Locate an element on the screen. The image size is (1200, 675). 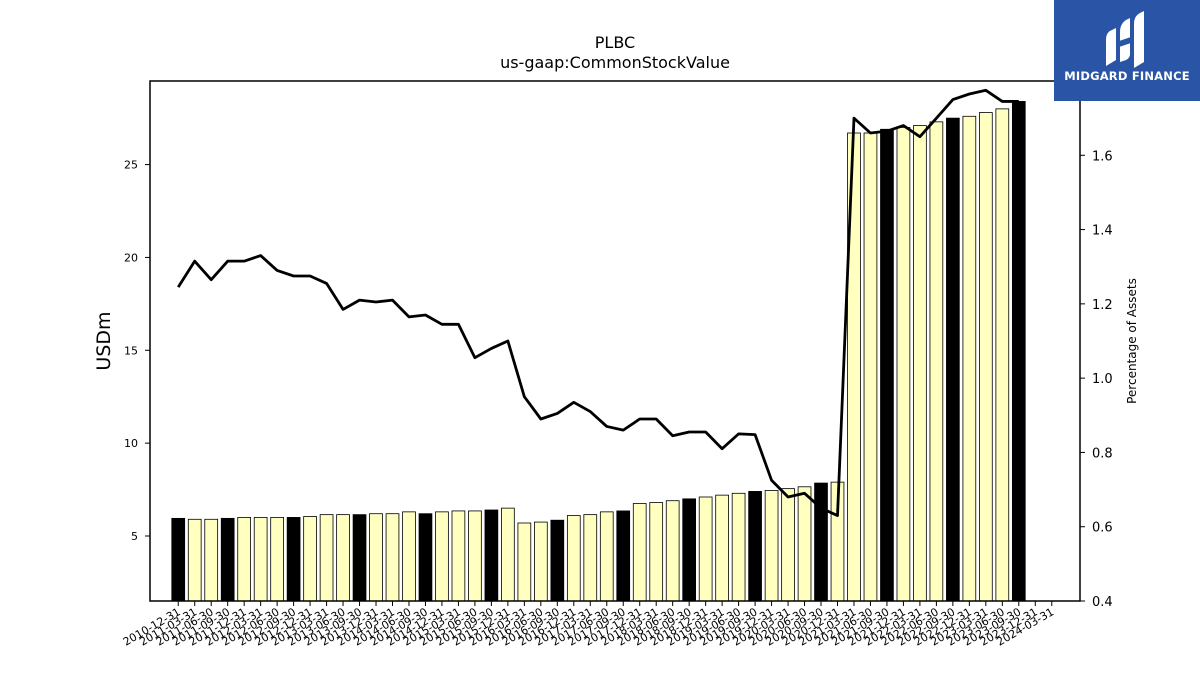
midgard-logo-icon is located at coordinates (1125, 39).